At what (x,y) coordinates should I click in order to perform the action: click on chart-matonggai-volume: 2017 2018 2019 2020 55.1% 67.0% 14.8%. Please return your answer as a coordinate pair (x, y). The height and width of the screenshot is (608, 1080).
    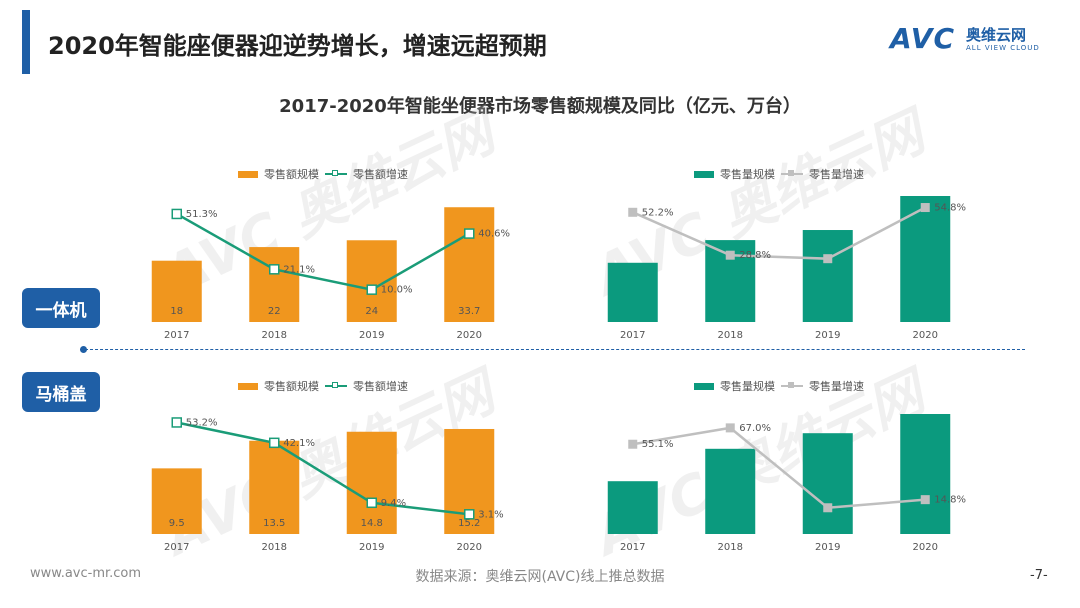
    Looking at the image, I should click on (786, 483).